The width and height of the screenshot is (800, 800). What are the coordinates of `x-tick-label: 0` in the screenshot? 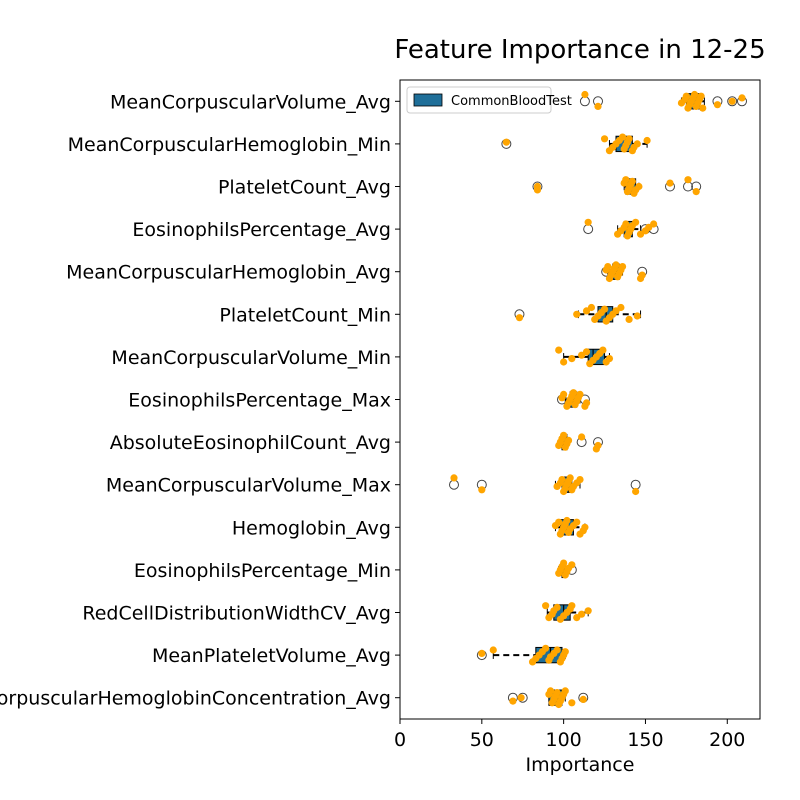 It's located at (400, 740).